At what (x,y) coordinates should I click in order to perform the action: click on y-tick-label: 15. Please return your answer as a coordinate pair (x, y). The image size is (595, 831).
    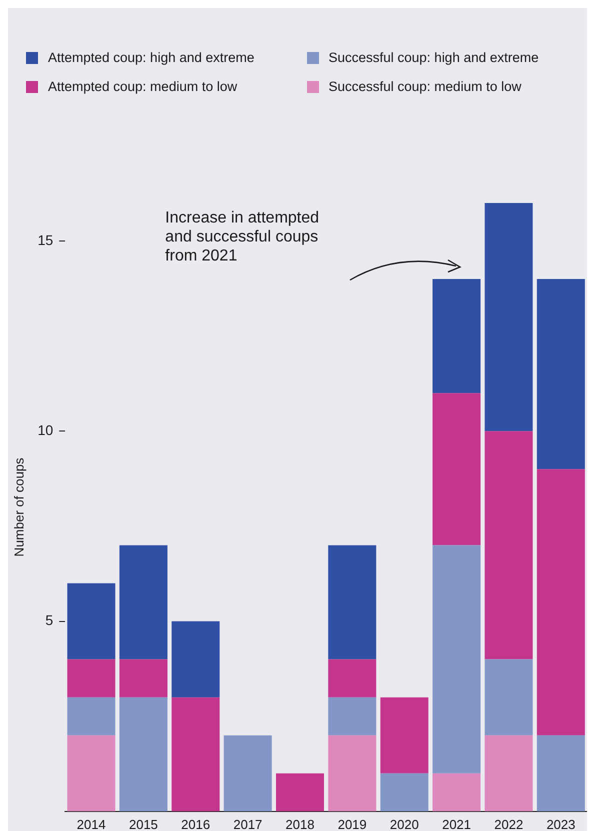
    Looking at the image, I should click on (46, 240).